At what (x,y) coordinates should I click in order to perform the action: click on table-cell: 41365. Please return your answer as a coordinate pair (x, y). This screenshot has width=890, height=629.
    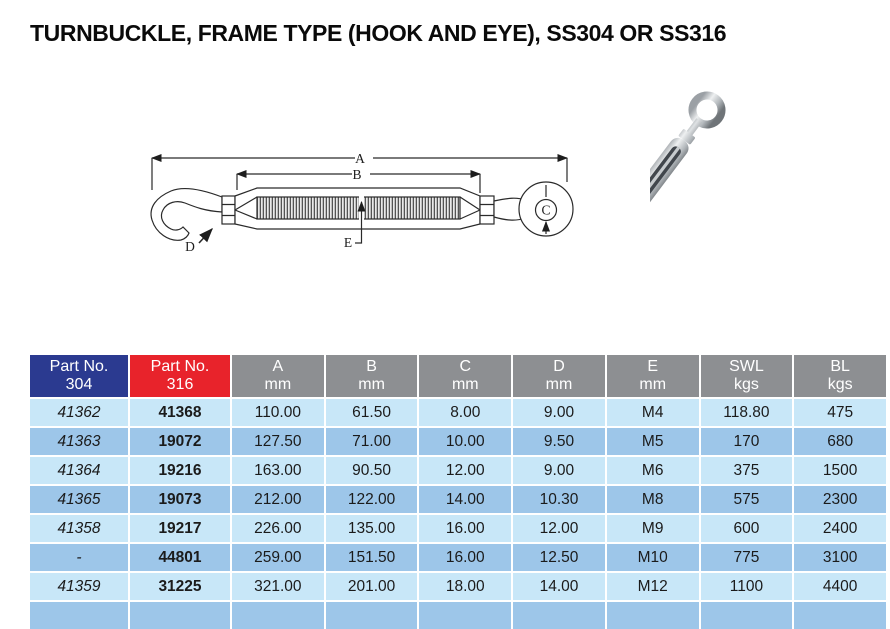
    Looking at the image, I should click on (79, 499).